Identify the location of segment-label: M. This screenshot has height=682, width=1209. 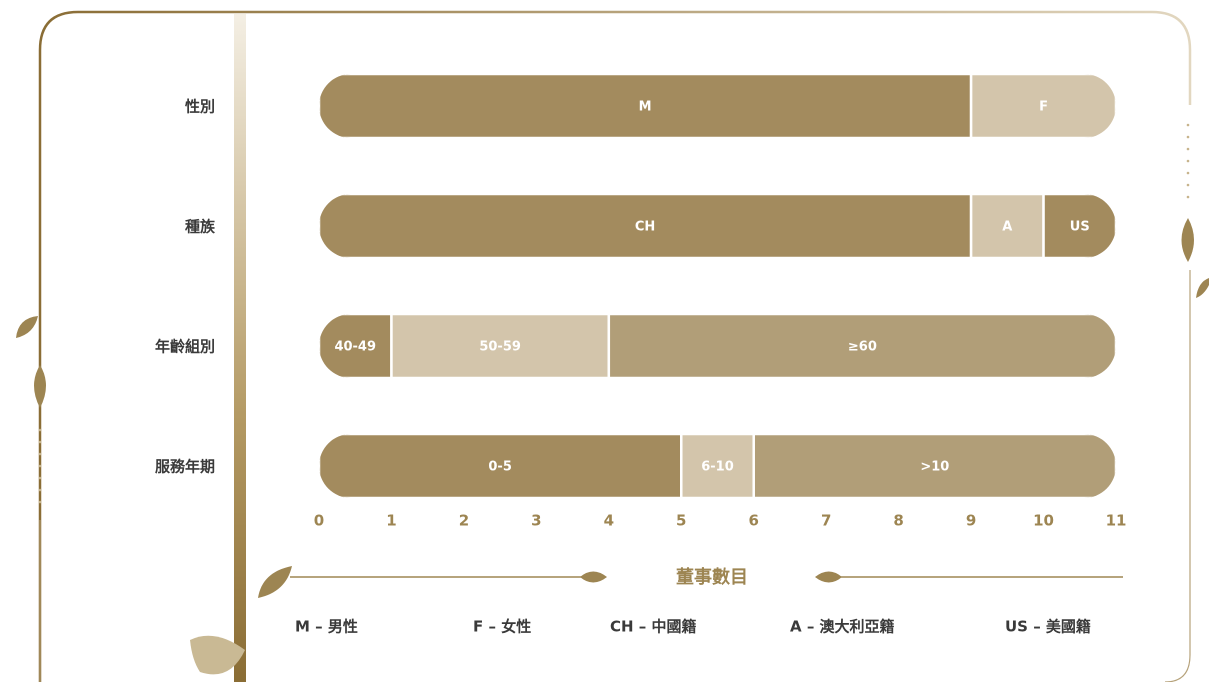
(645, 107).